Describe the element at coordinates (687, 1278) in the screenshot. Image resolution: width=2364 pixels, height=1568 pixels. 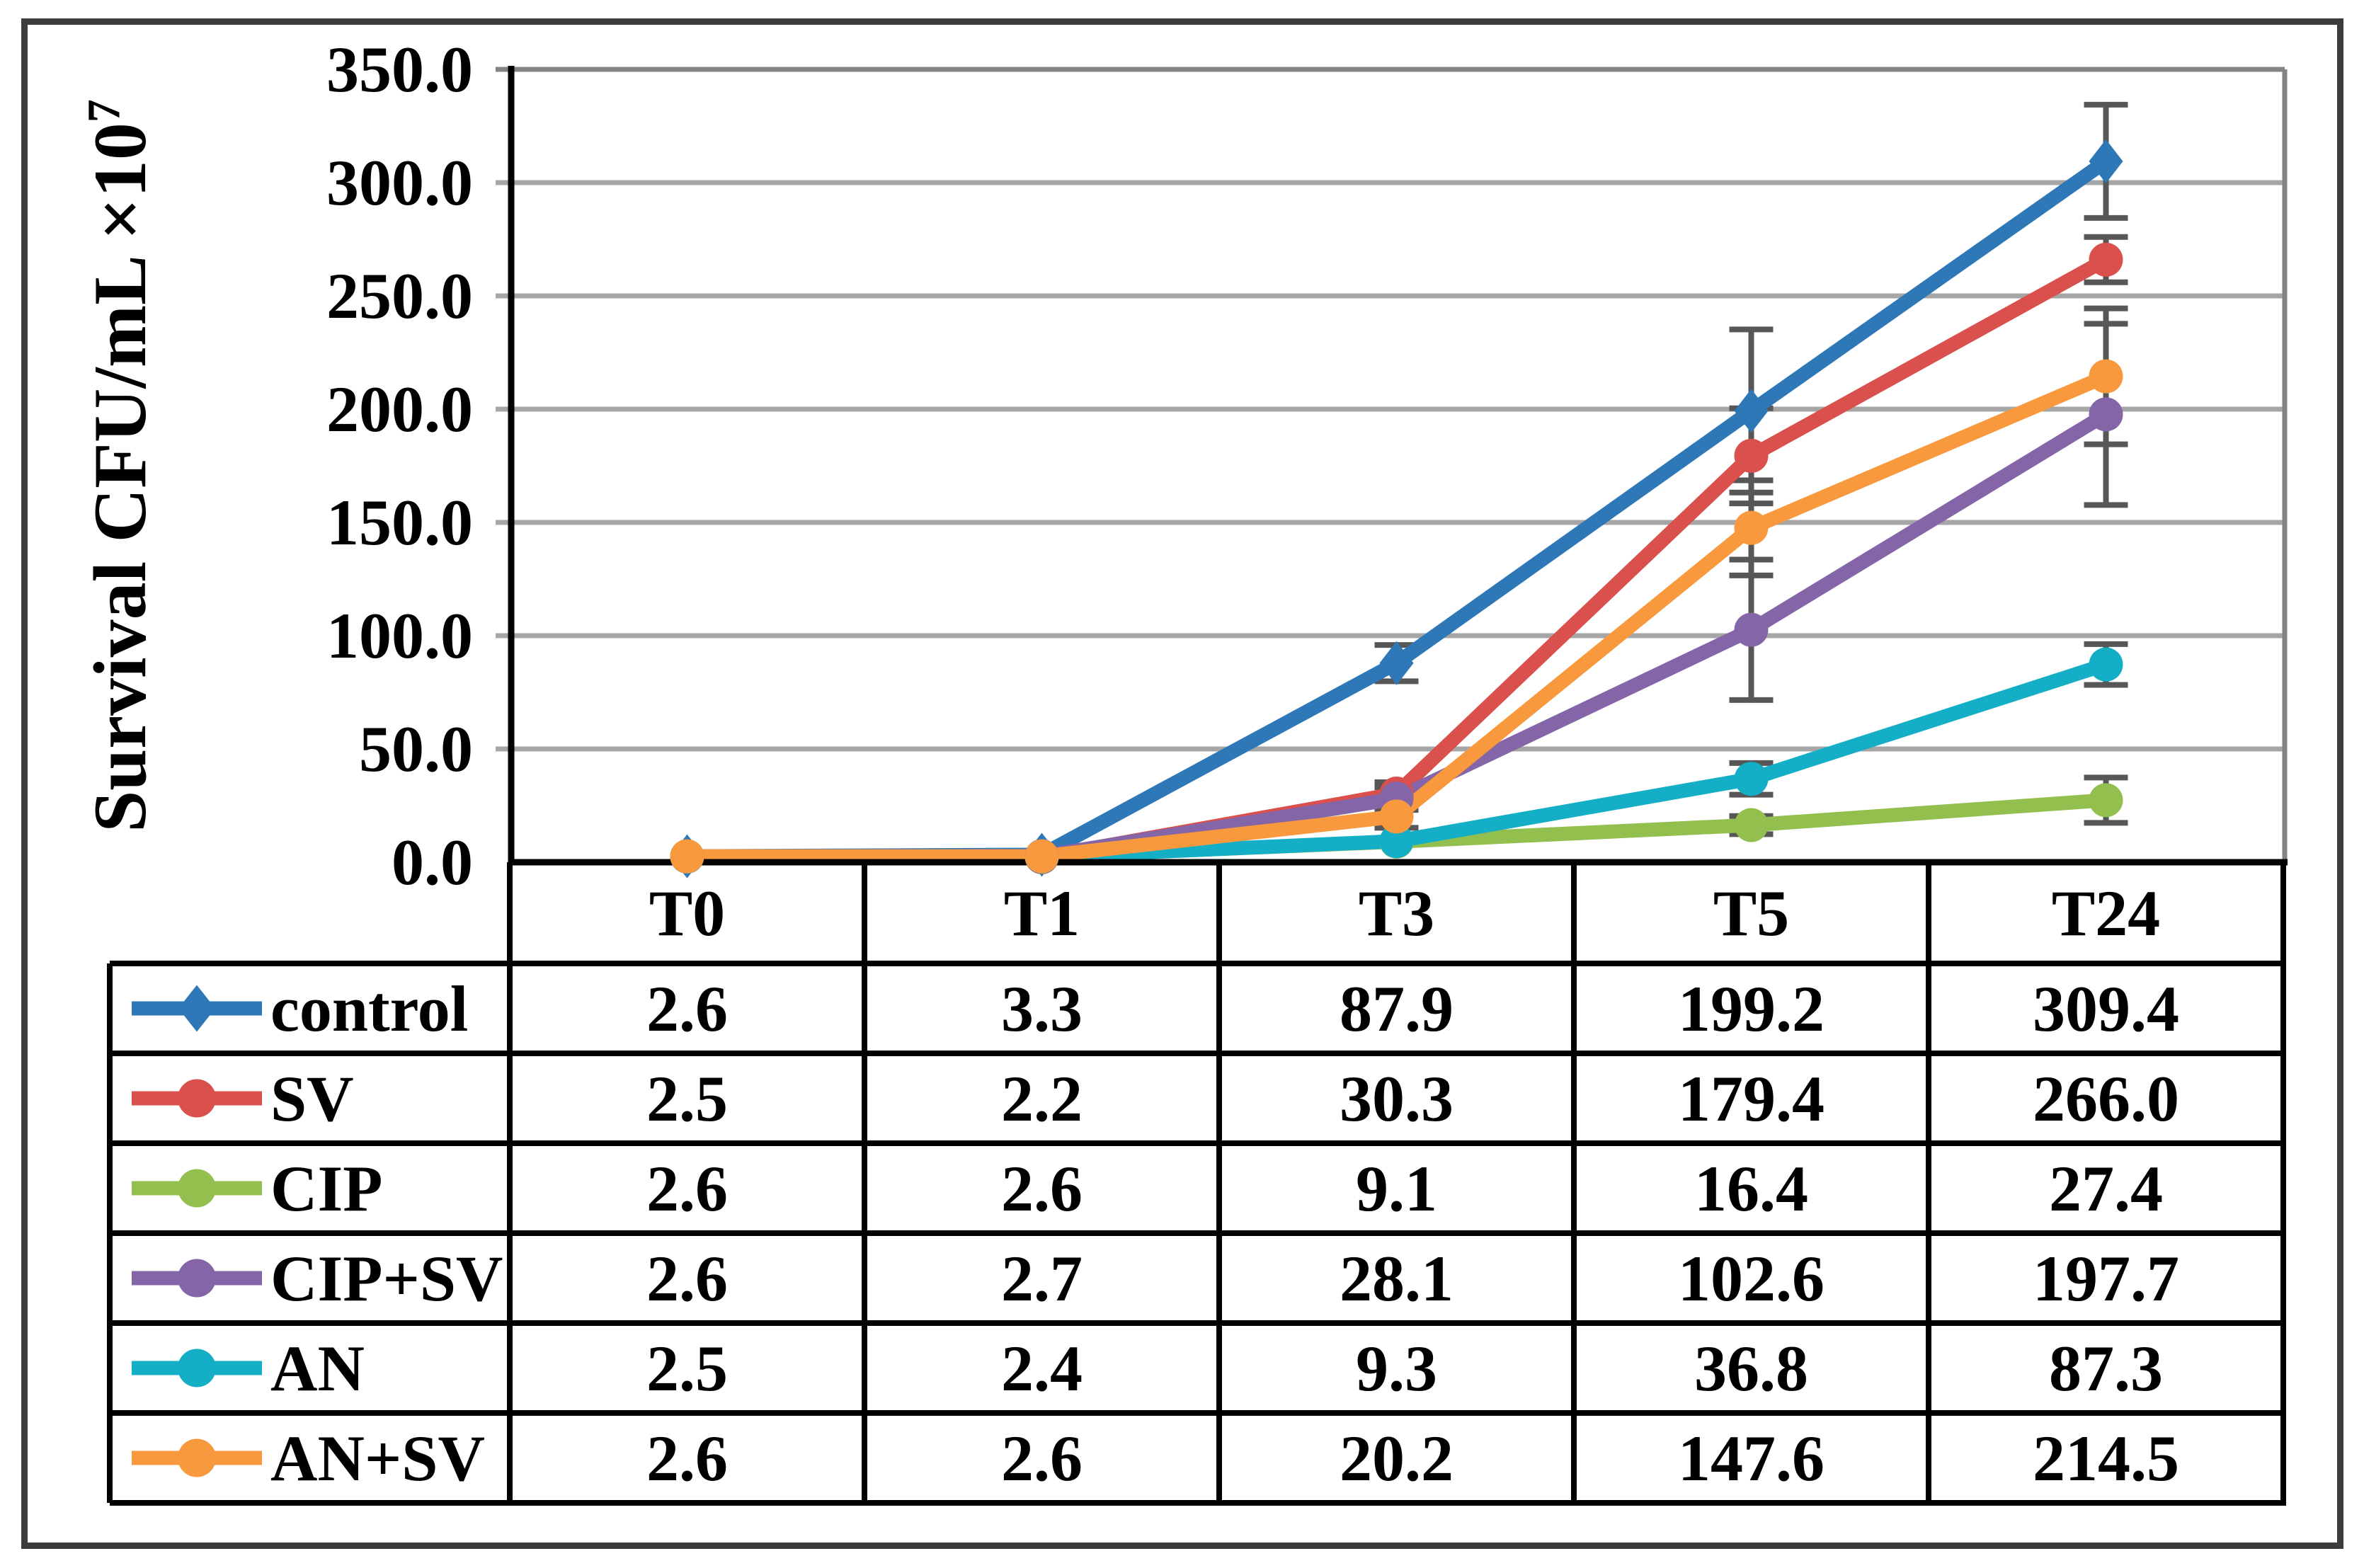
I see `table-cell-CIP+SV-T0: 2.6` at that location.